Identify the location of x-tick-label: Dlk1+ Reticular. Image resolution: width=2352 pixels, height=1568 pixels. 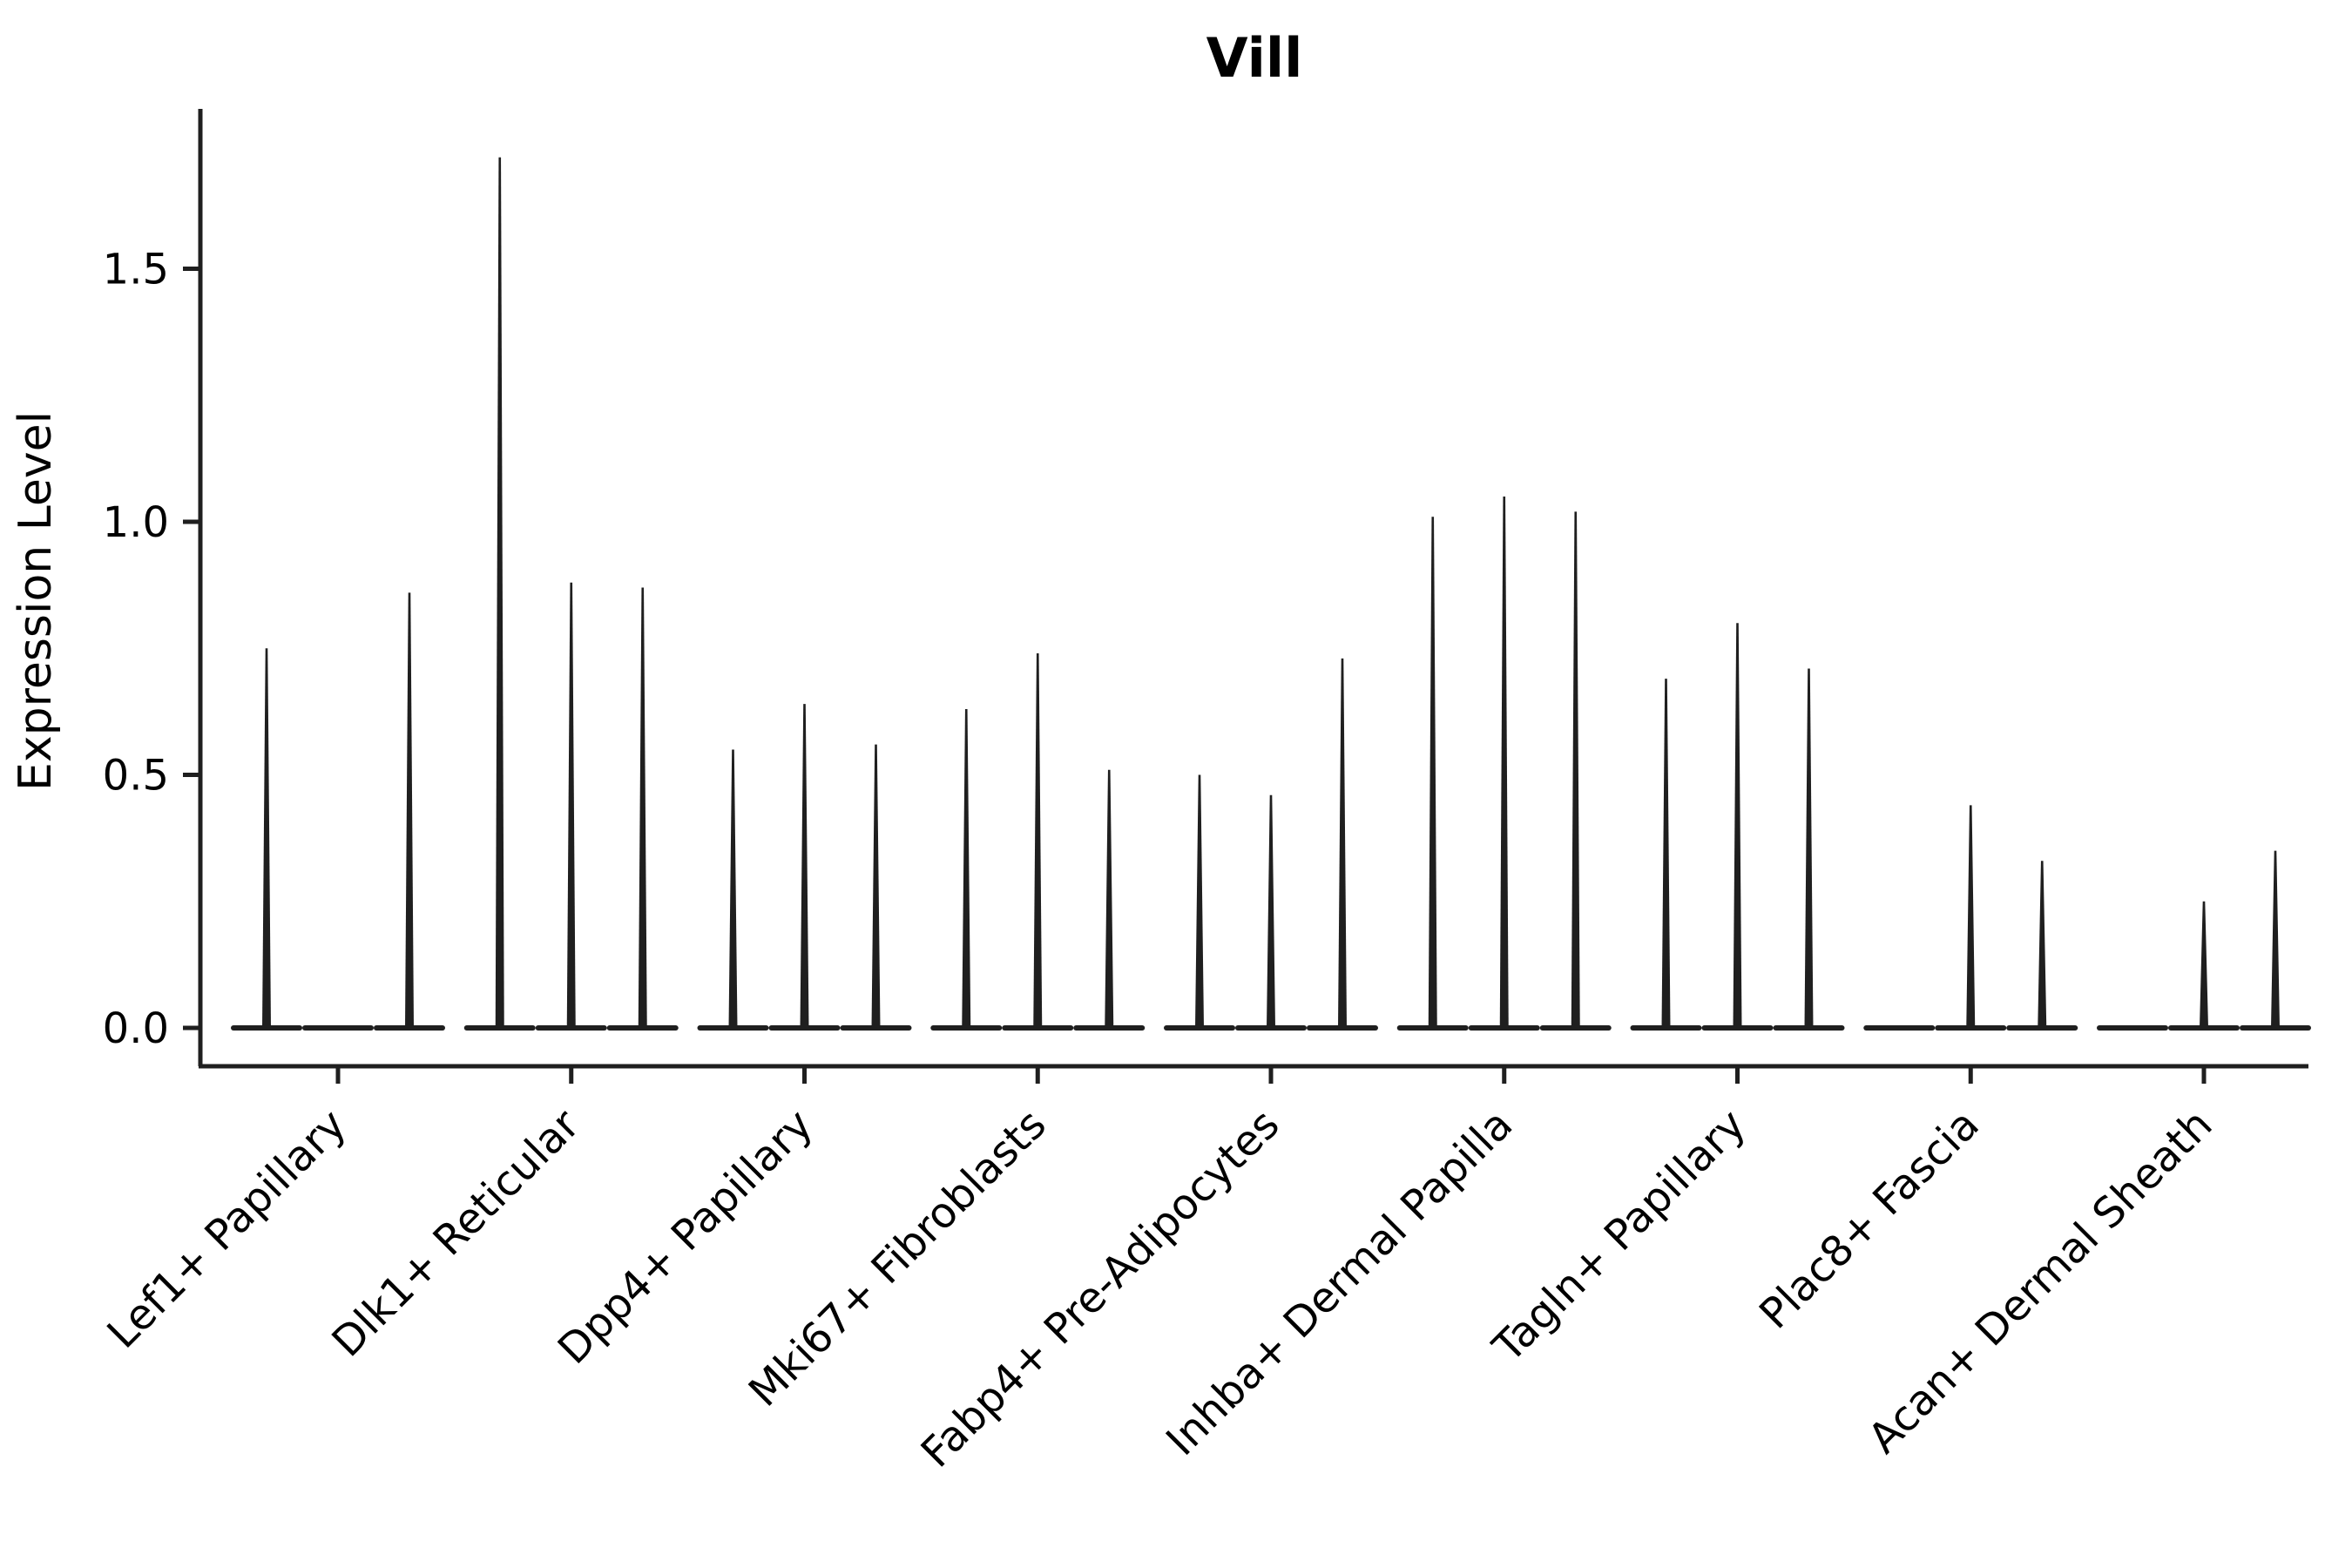
(456, 1233).